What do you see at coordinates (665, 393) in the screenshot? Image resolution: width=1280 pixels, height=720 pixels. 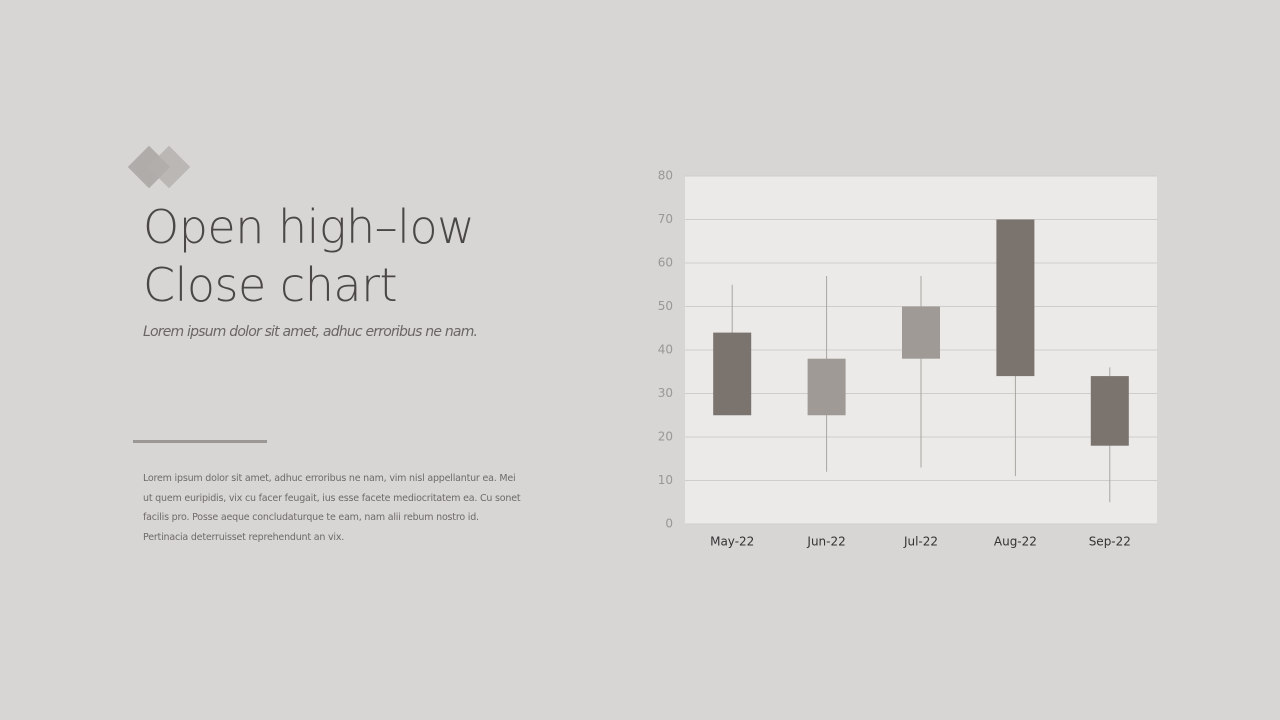 I see `y-tick-label: 30` at bounding box center [665, 393].